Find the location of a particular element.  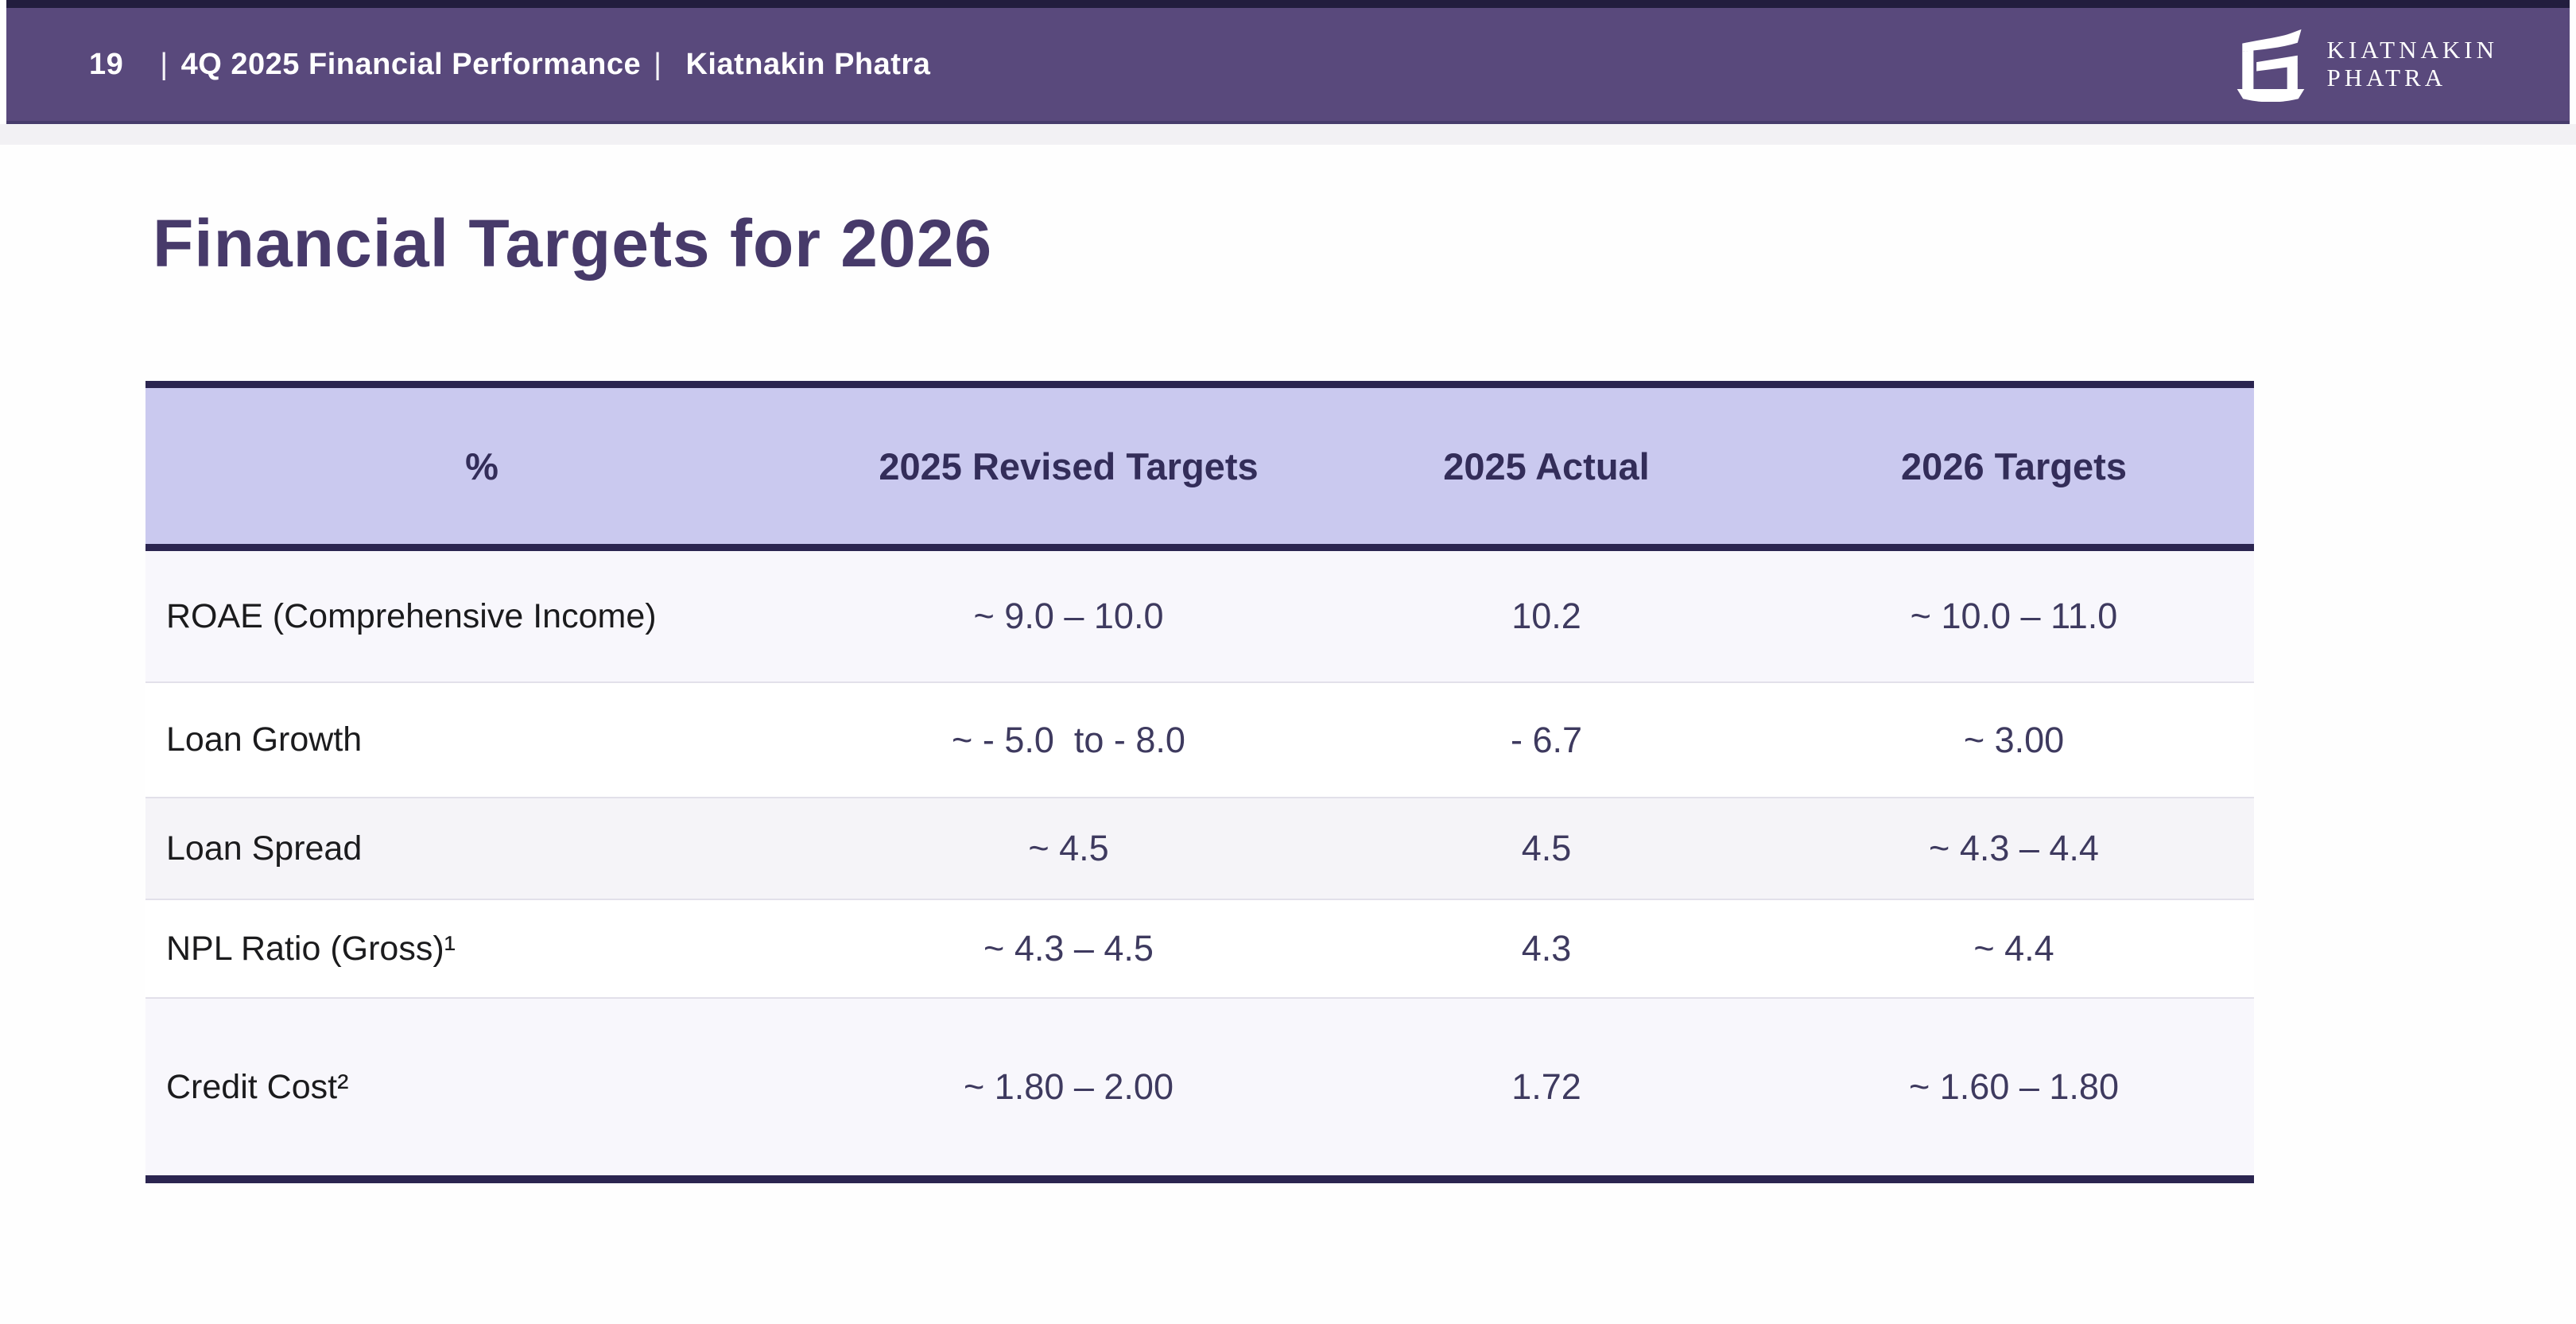

company-logo: KIATNAKIN PHATRA is located at coordinates (2365, 64).